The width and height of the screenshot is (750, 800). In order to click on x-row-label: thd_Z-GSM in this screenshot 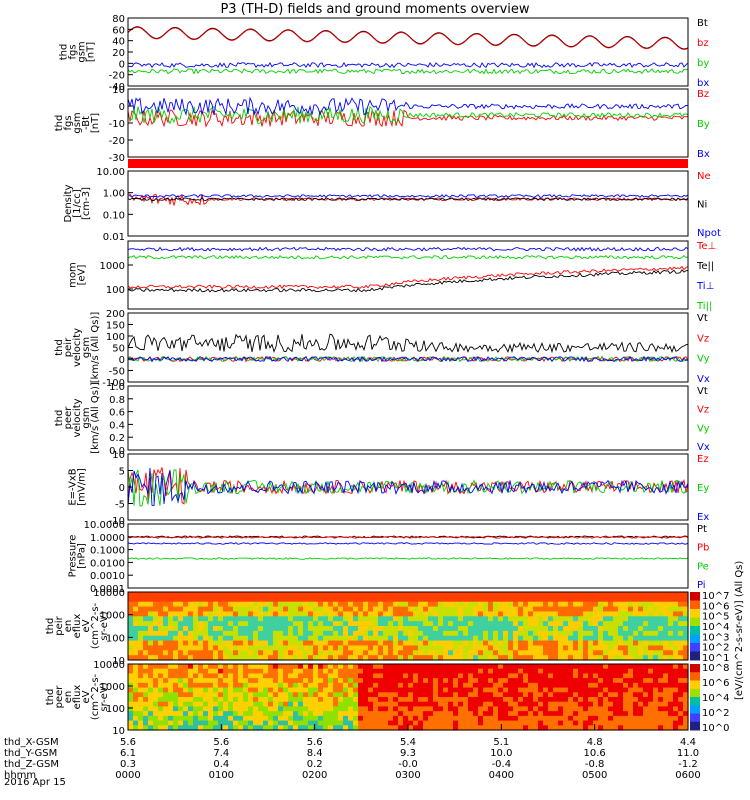, I will do `click(31, 764)`.